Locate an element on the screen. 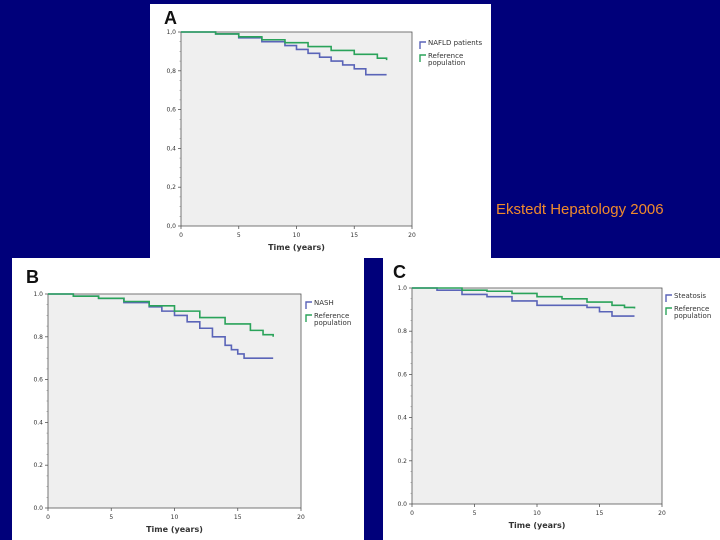  legend-label: Steatosis is located at coordinates (690, 296).